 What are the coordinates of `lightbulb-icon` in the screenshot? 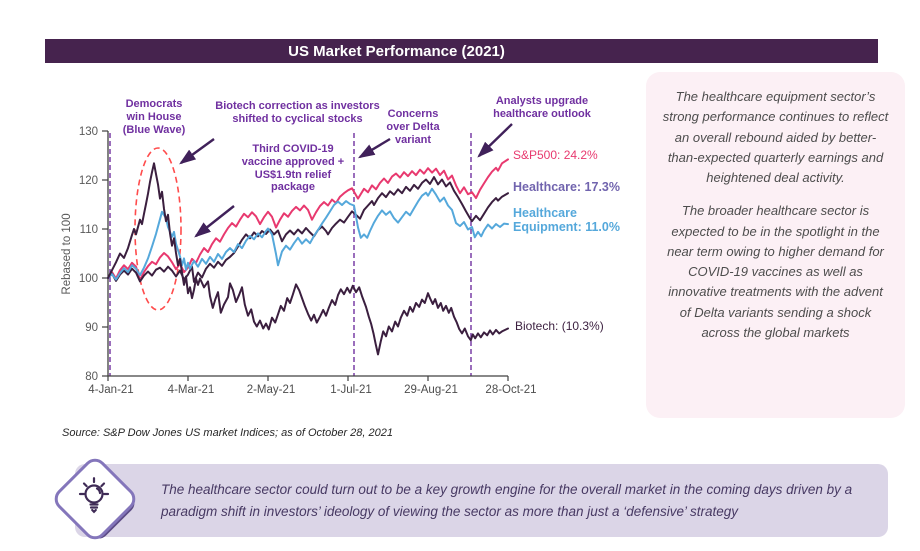 It's located at (94, 495).